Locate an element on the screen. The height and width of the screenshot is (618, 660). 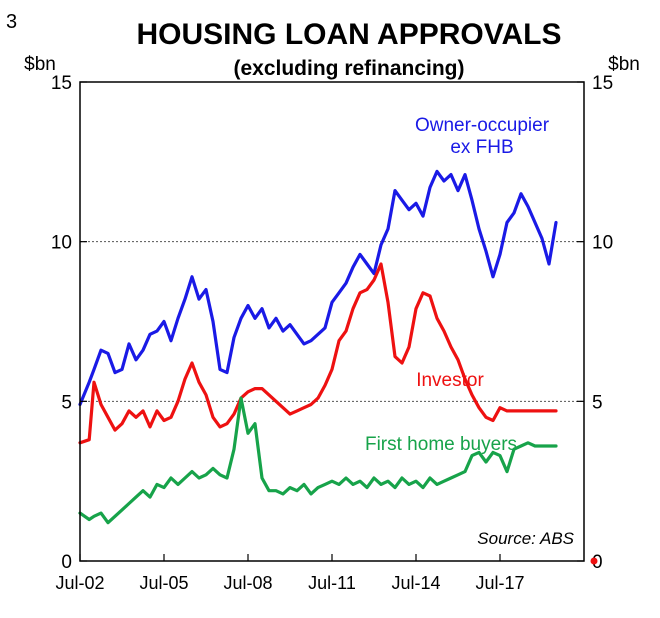
source-note: Source: ABS is located at coordinates (525, 538).